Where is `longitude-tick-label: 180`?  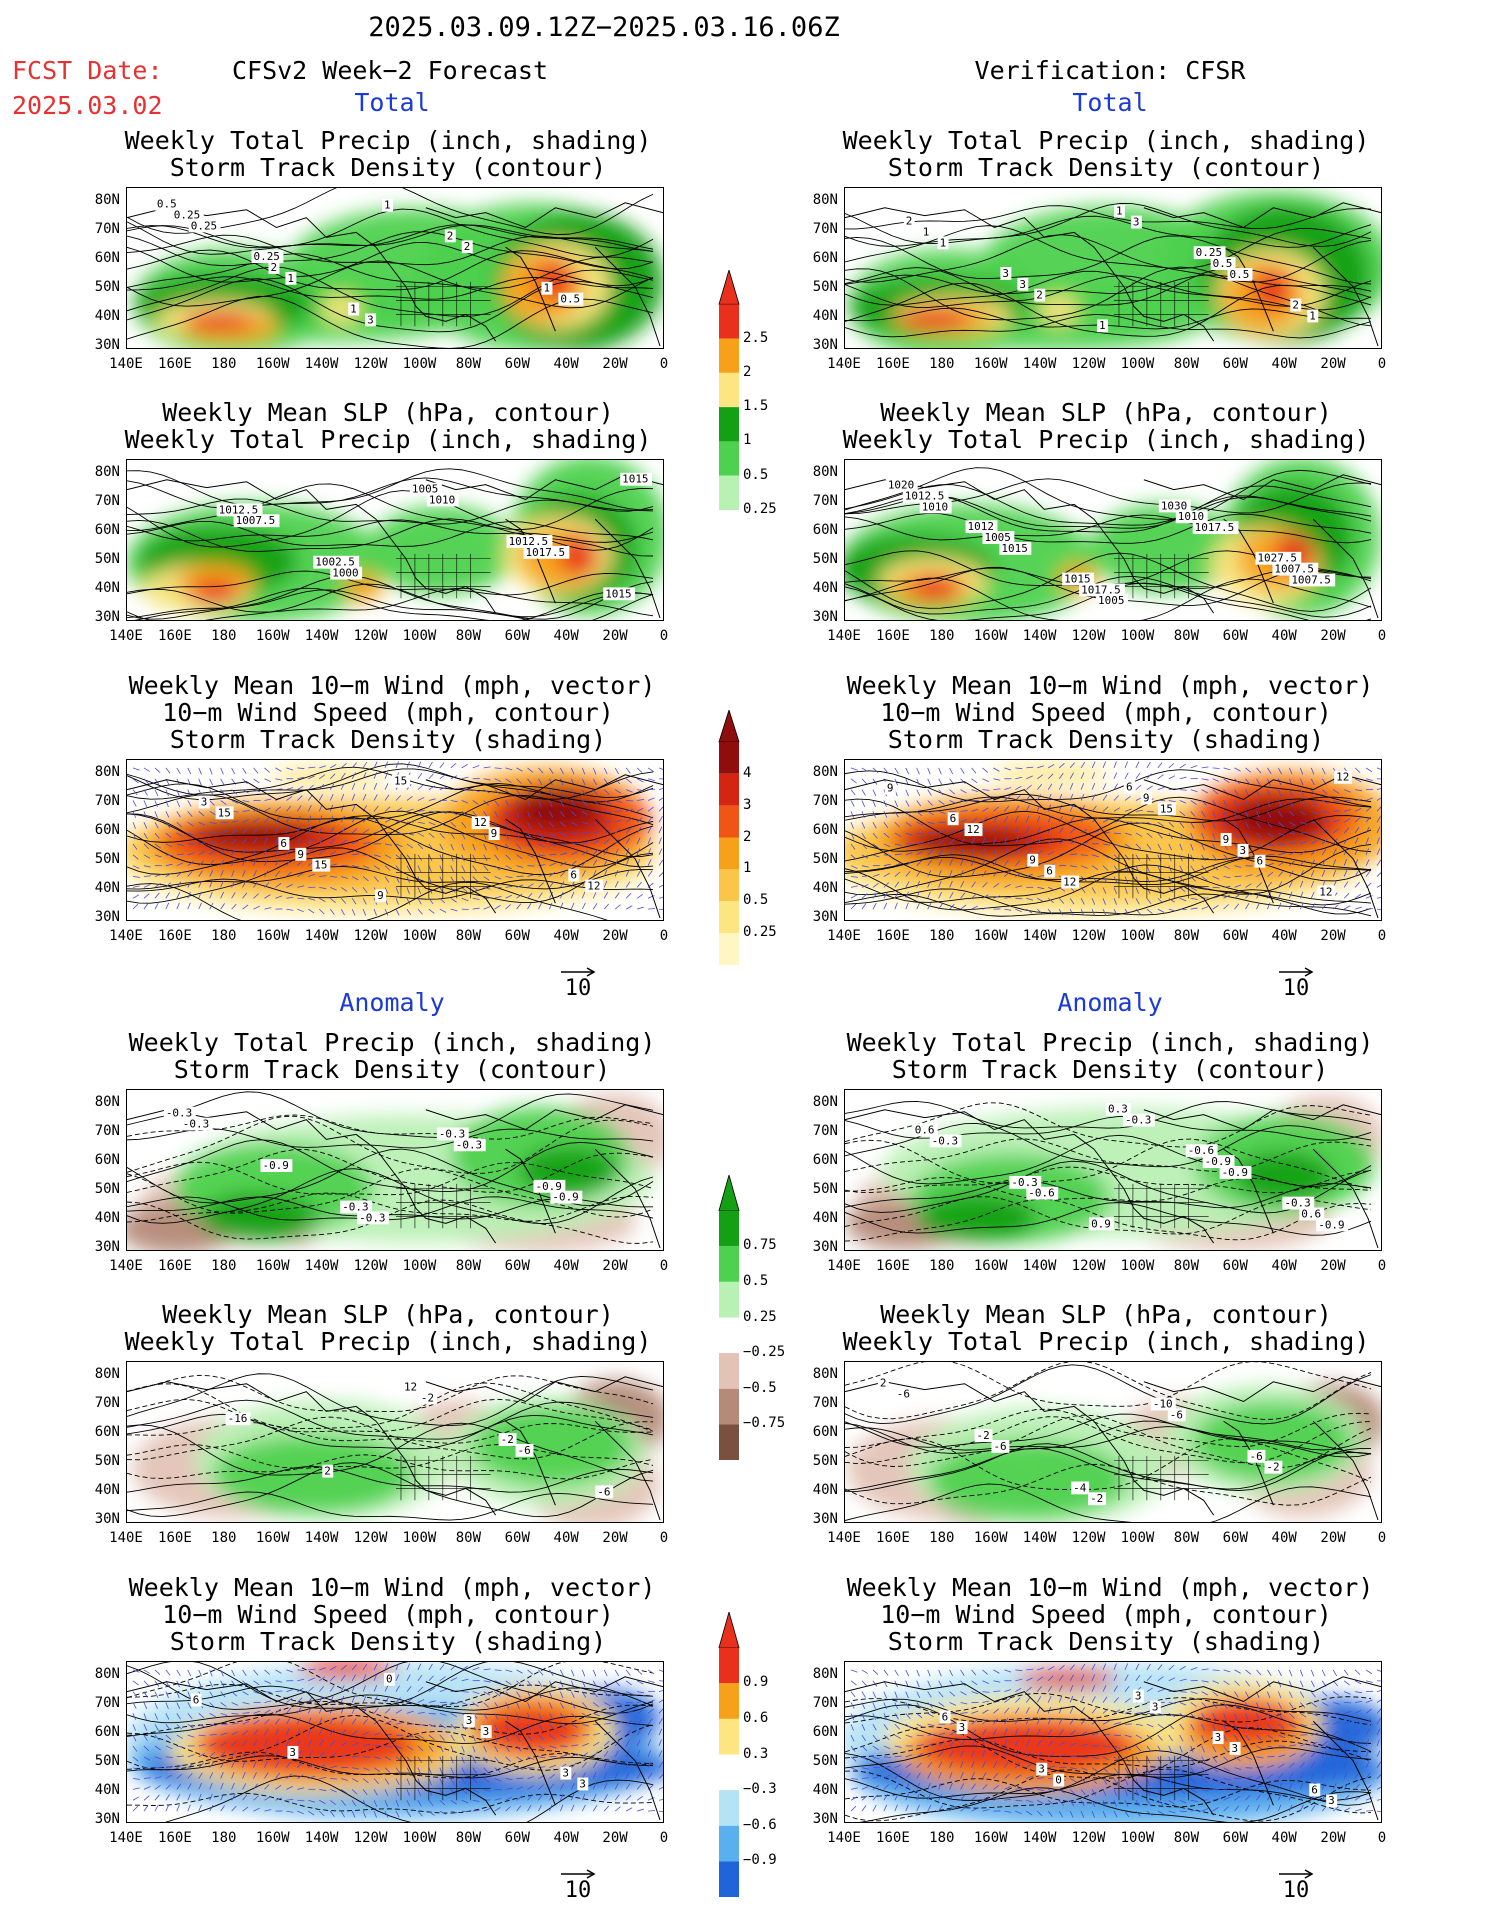 longitude-tick-label: 180 is located at coordinates (224, 1266).